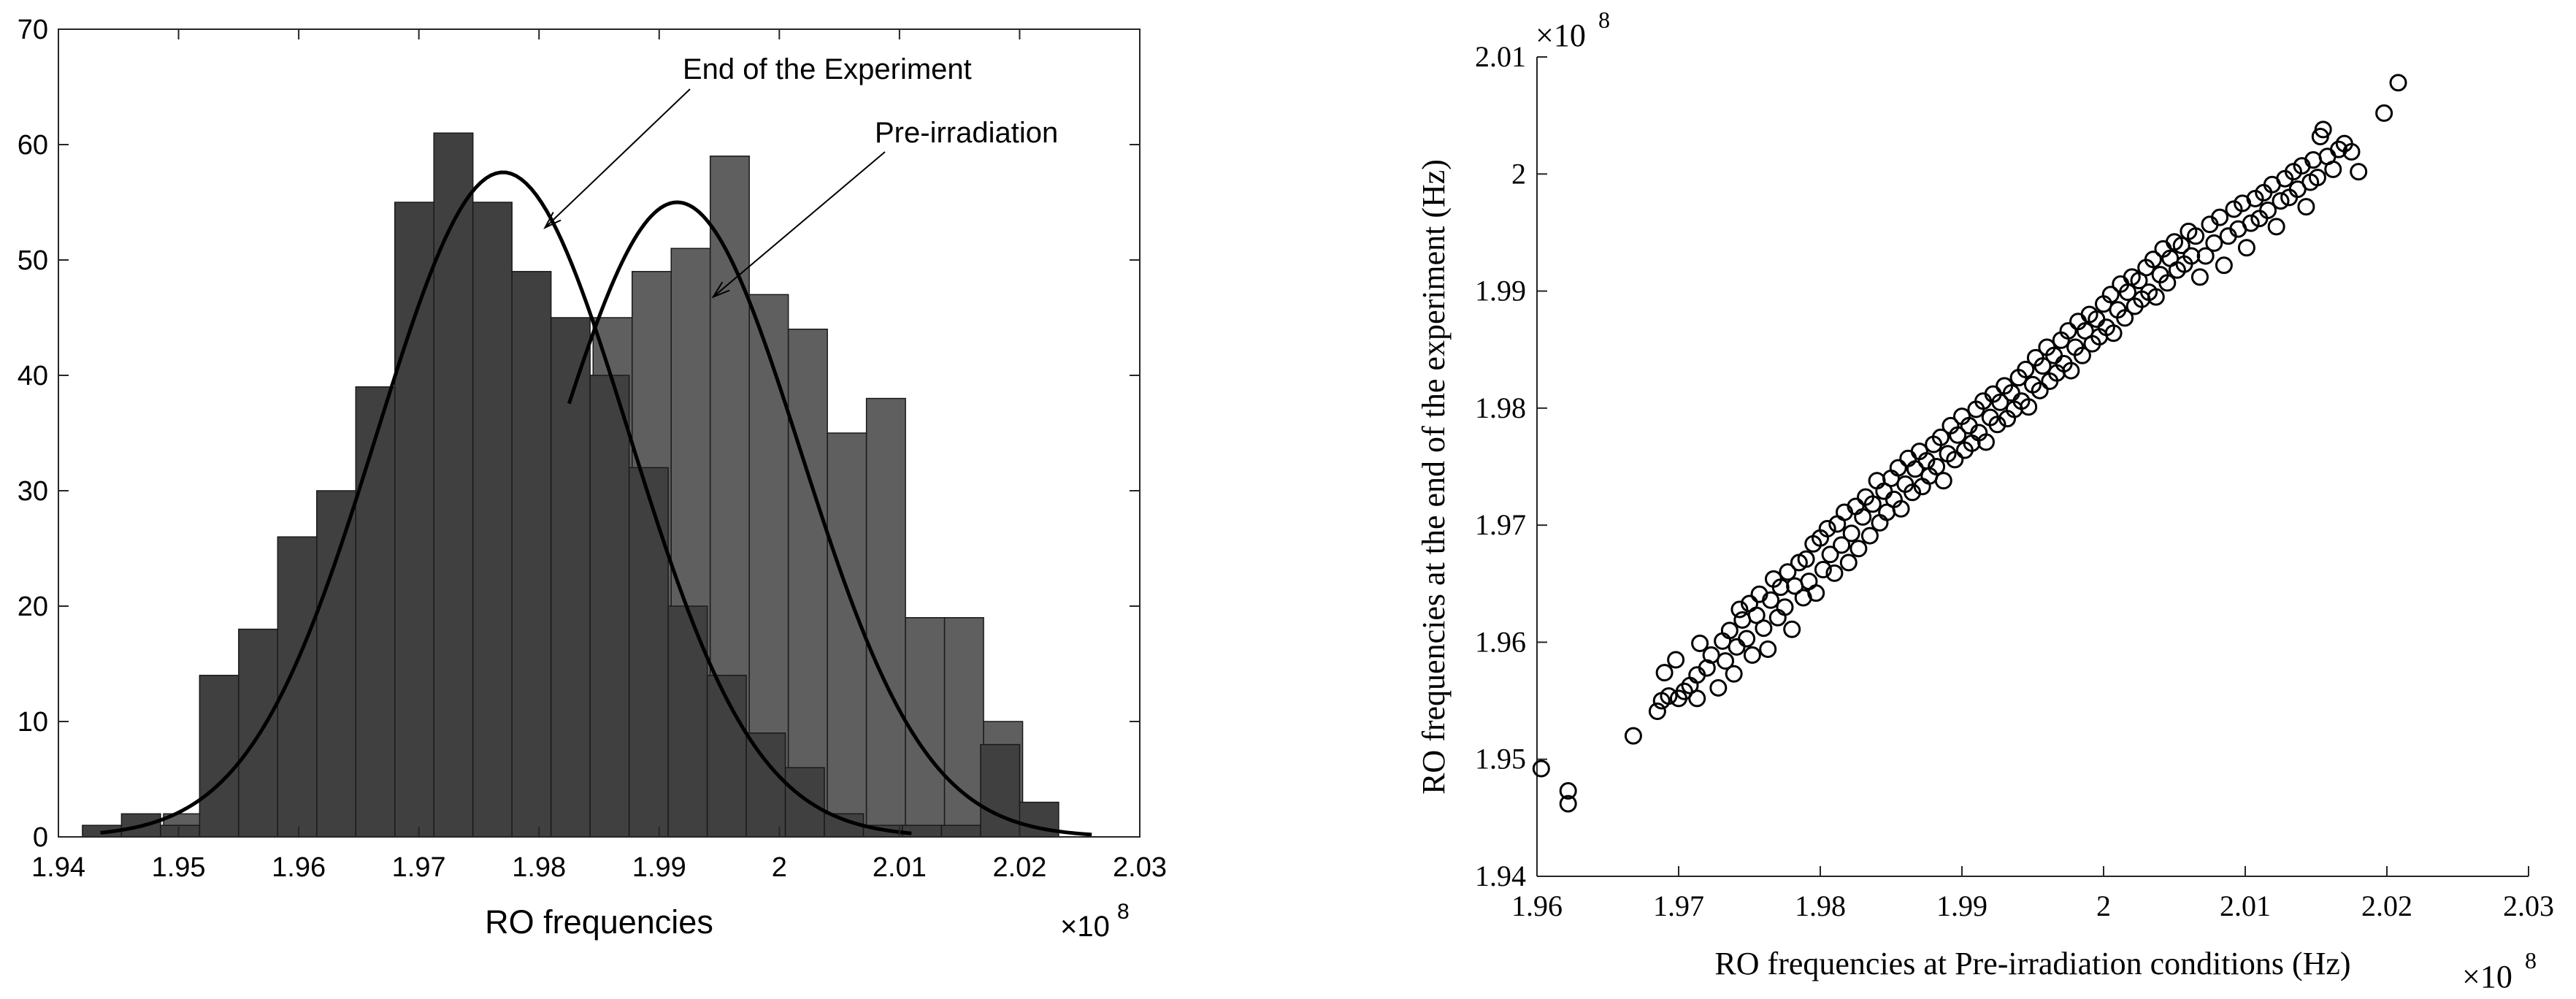 The width and height of the screenshot is (2576, 999). What do you see at coordinates (1561, 35) in the screenshot?
I see `scatter-y-exponent: ×10` at bounding box center [1561, 35].